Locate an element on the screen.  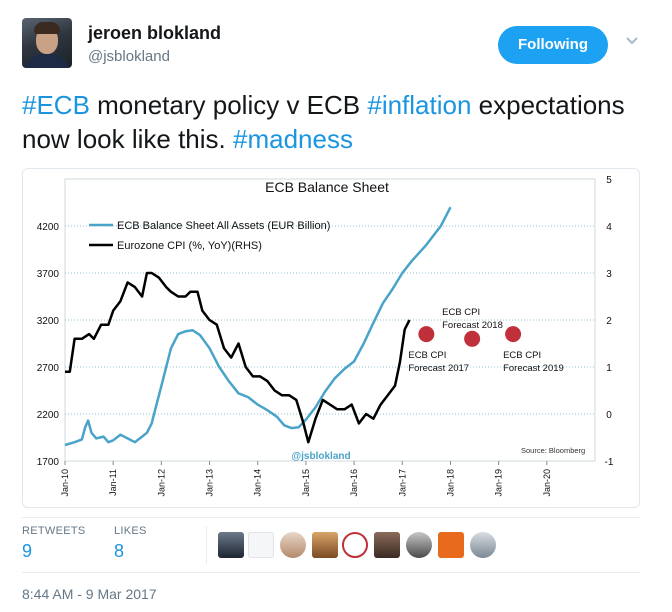
avatar-shirt is located at coordinates (47, 61).